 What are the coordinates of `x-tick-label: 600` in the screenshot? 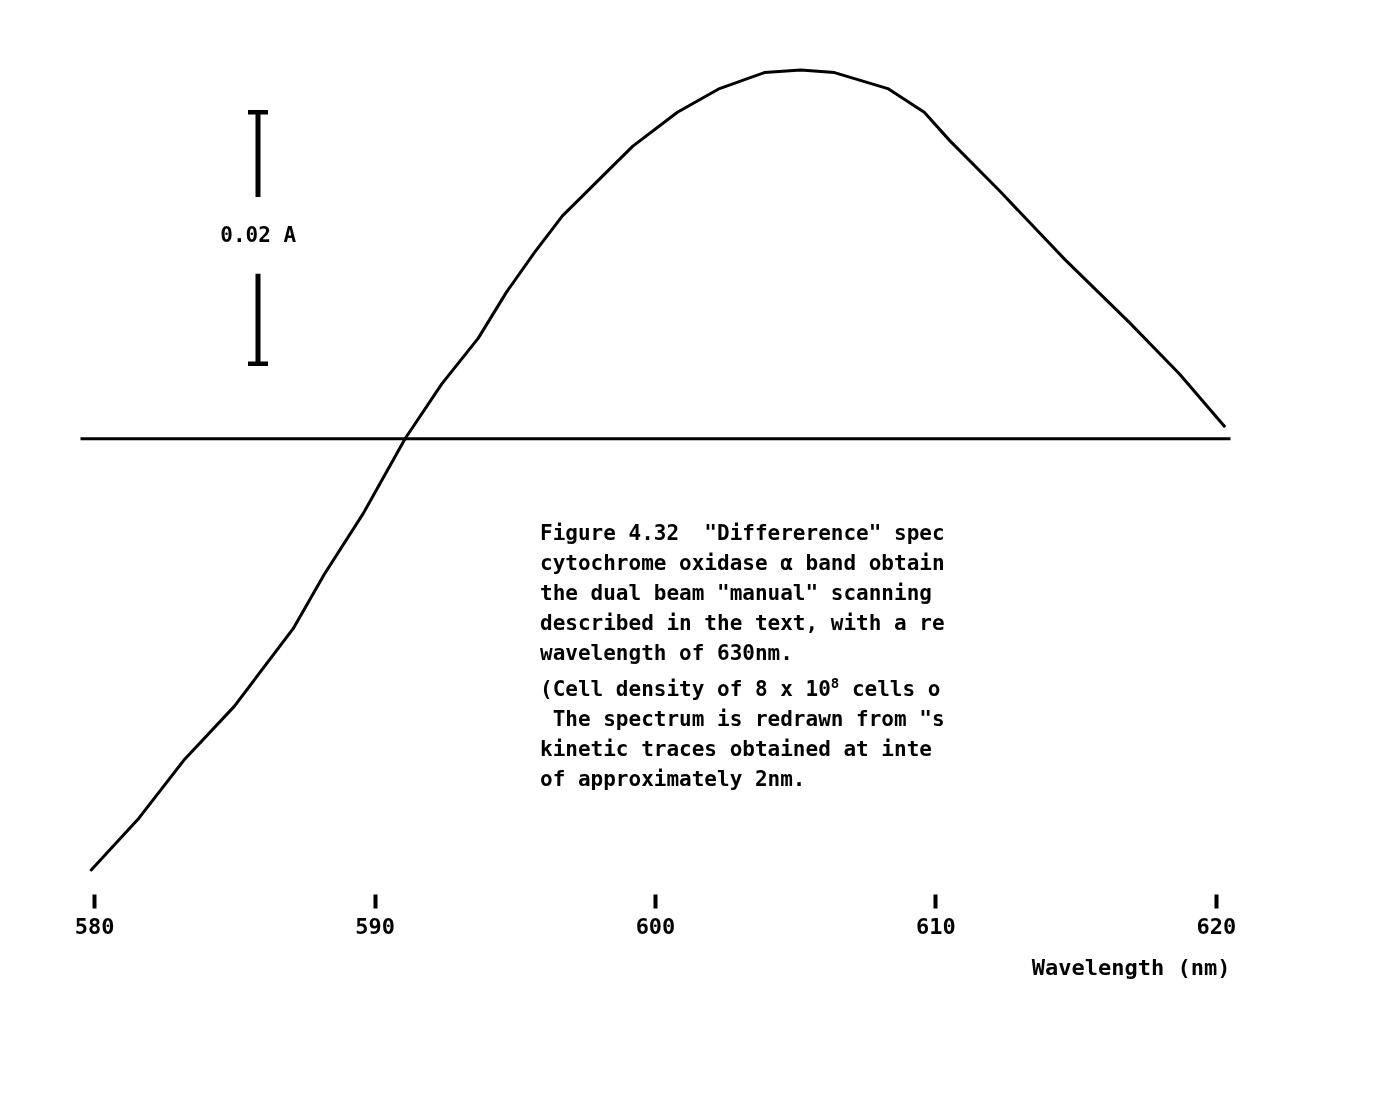 It's located at (655, 926).